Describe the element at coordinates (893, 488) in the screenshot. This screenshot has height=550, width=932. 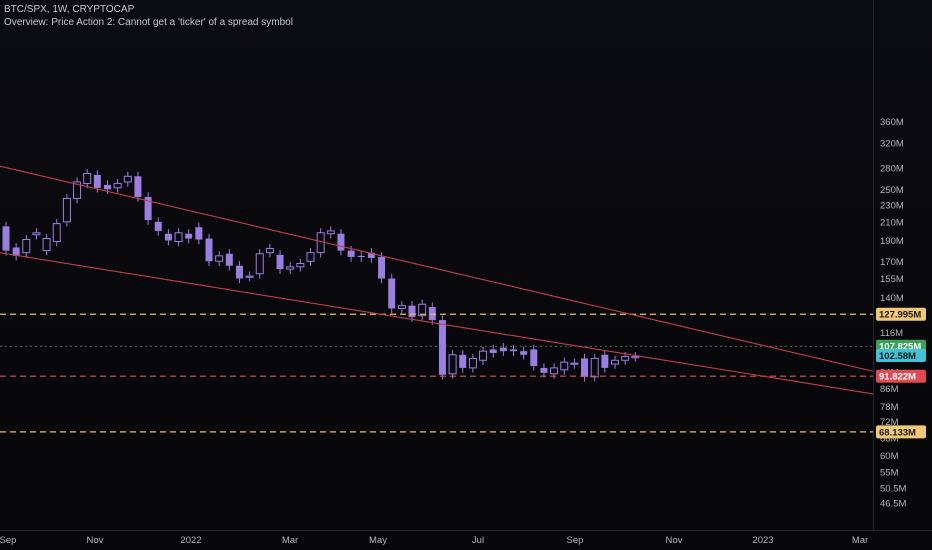
I see `y-tick-label: 50.5M` at that location.